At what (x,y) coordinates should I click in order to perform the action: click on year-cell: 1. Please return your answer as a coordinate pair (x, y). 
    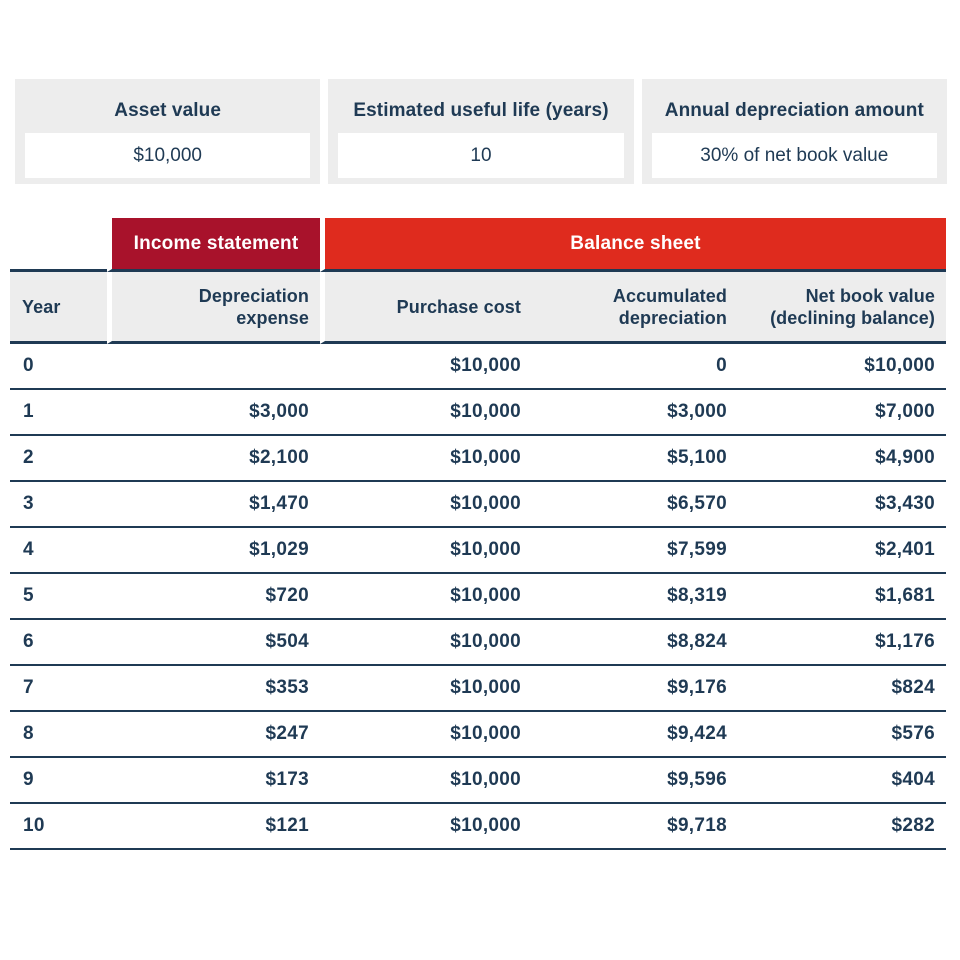
    Looking at the image, I should click on (58, 413).